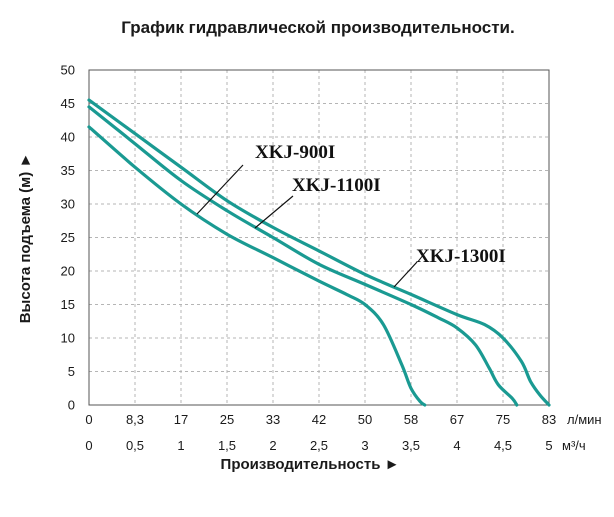 The width and height of the screenshot is (614, 517). Describe the element at coordinates (68, 271) in the screenshot. I see `y-tick-label: 20` at that location.